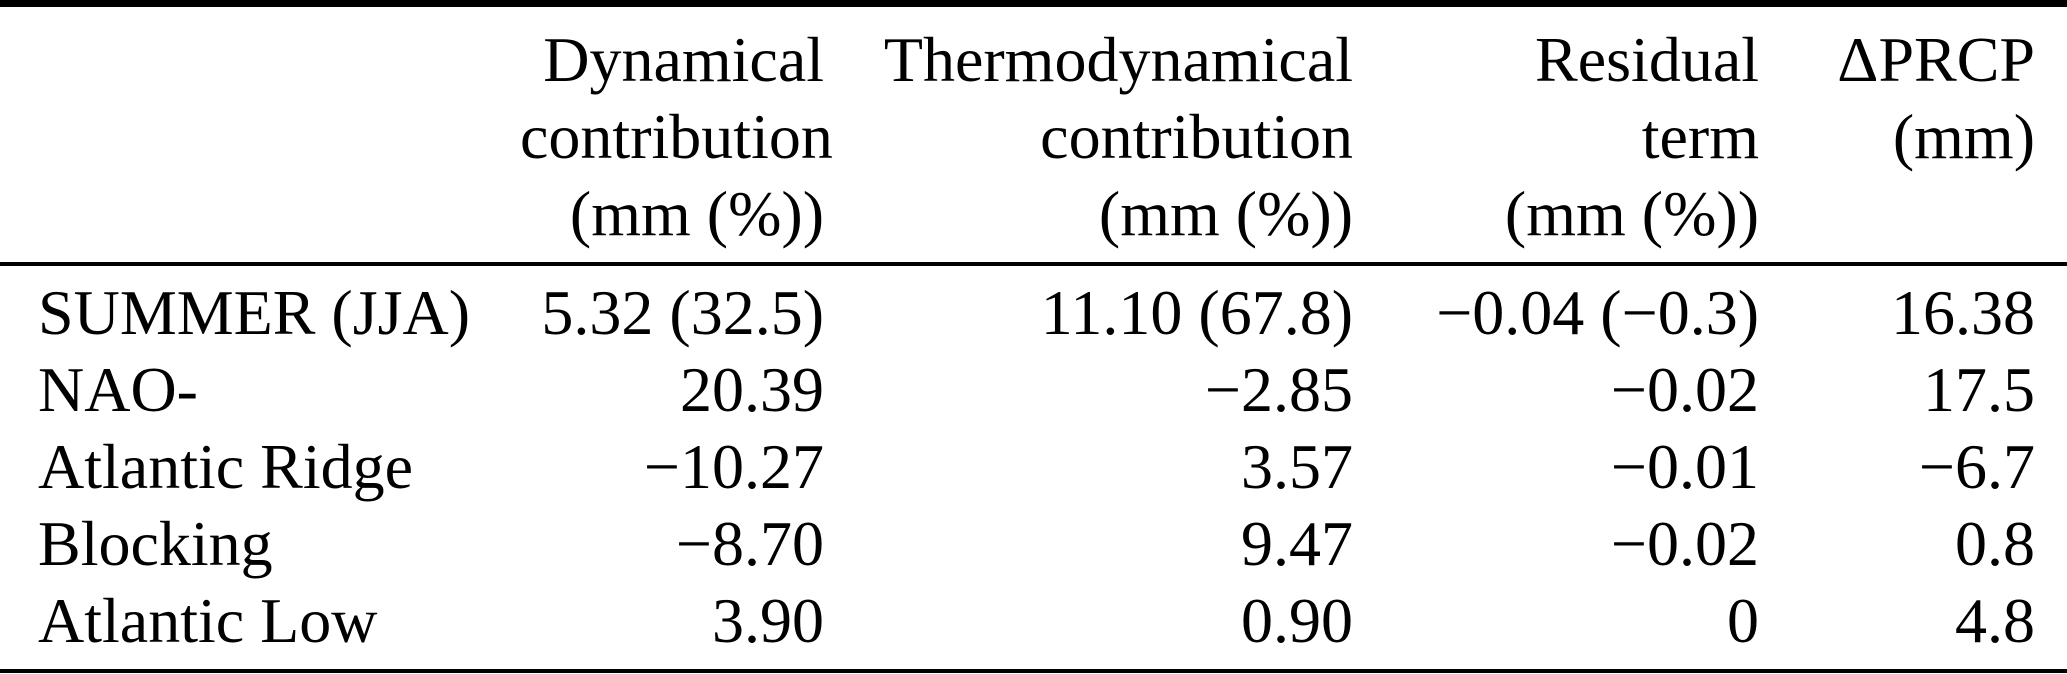  I want to click on col-header-residual-term: Residual term (mm (%)), so click(1556, 134).